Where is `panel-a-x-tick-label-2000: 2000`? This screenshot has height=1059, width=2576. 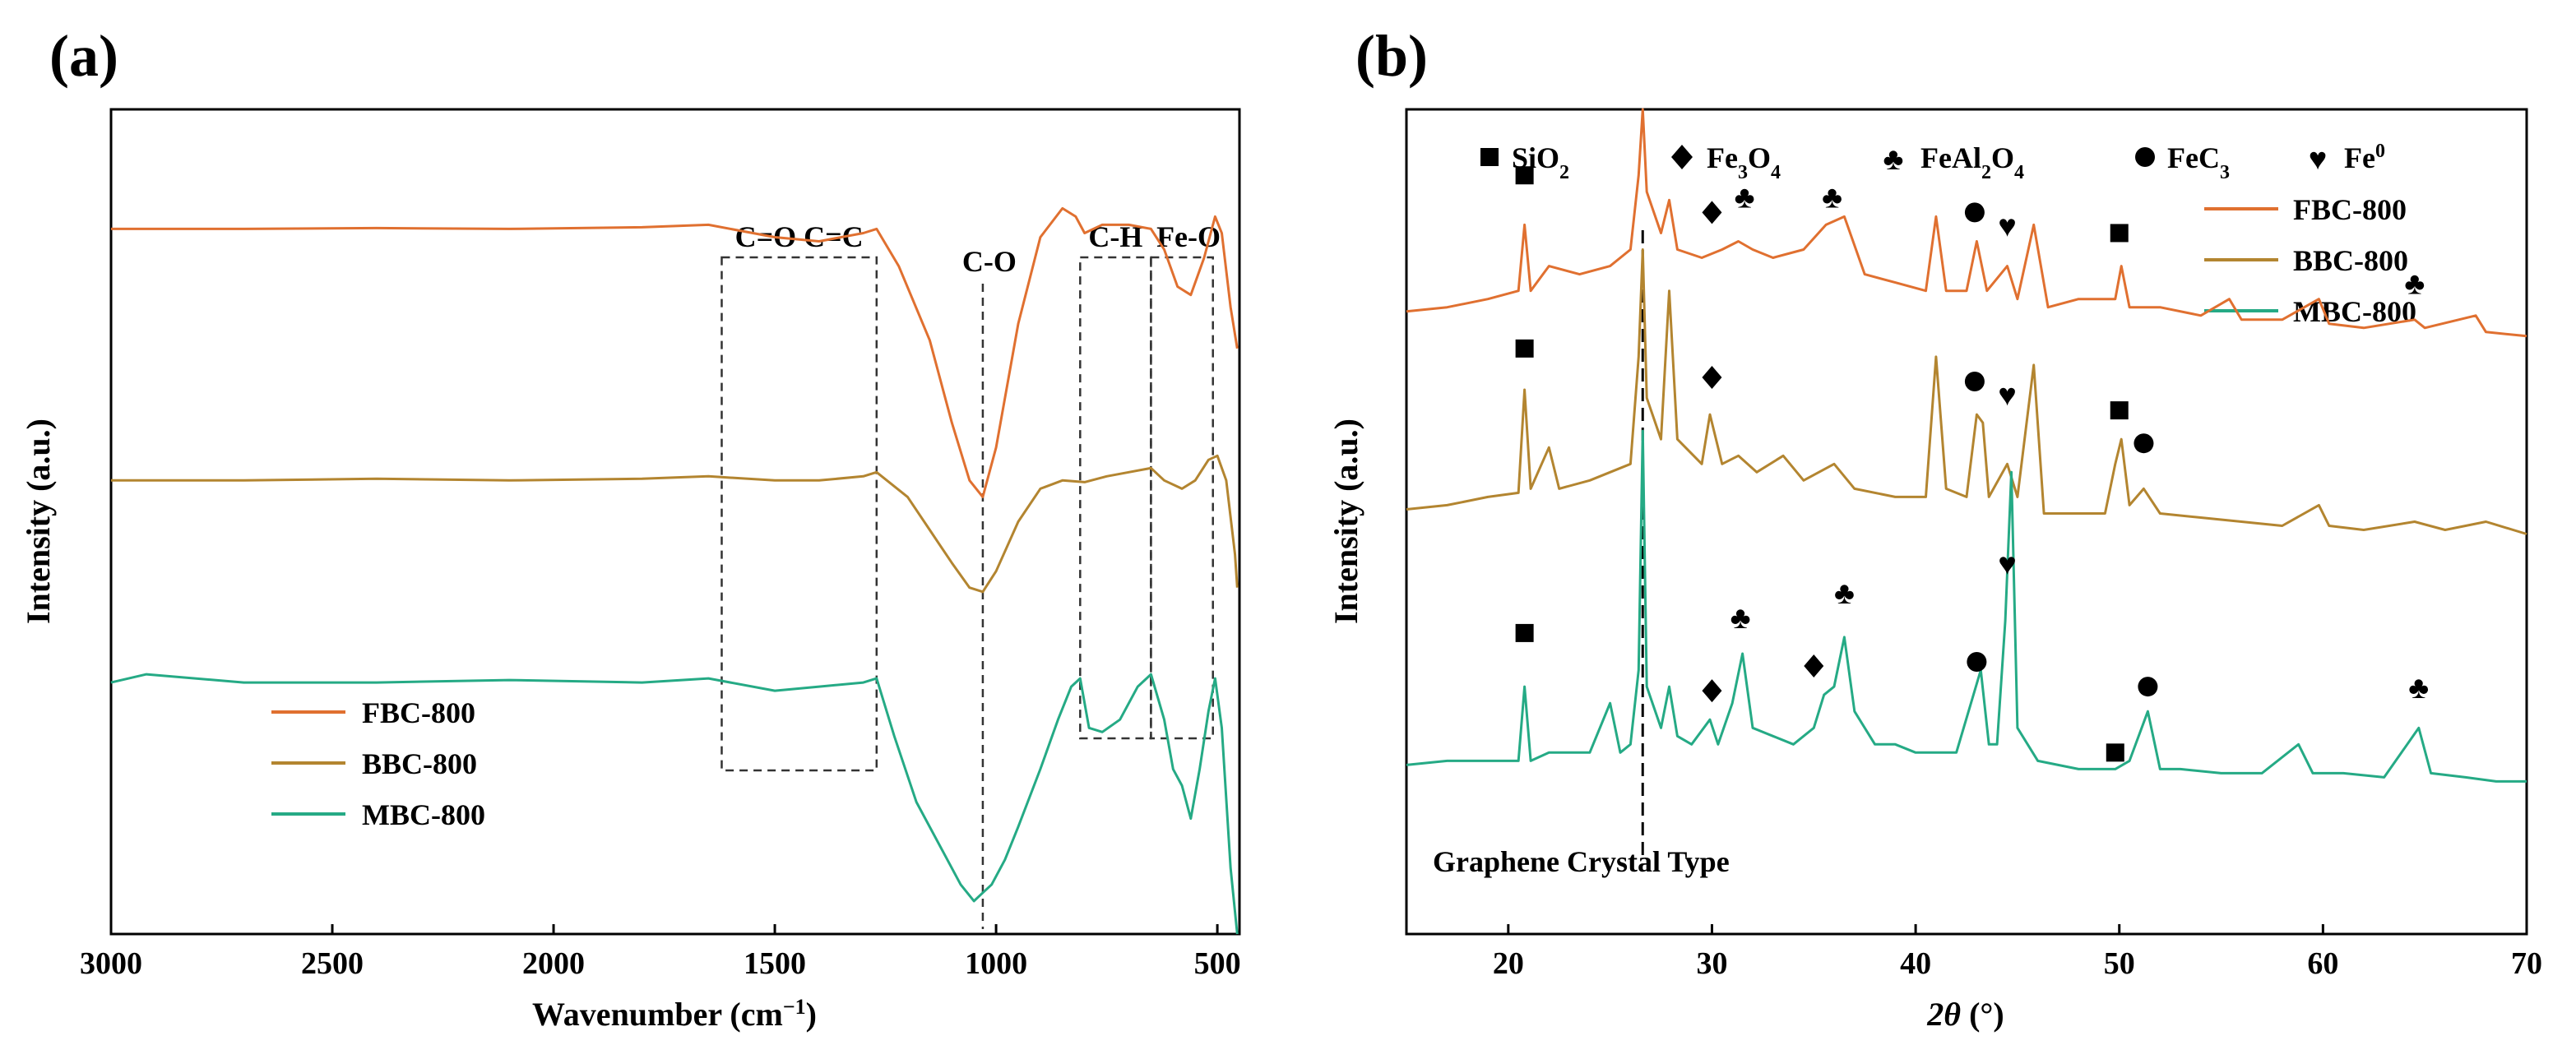
panel-a-x-tick-label-2000: 2000 is located at coordinates (553, 963).